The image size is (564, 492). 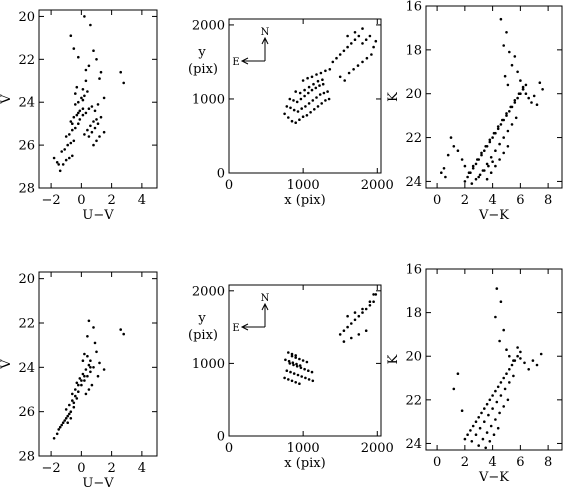 What do you see at coordinates (142, 200) in the screenshot?
I see `x-tick-label: 4` at bounding box center [142, 200].